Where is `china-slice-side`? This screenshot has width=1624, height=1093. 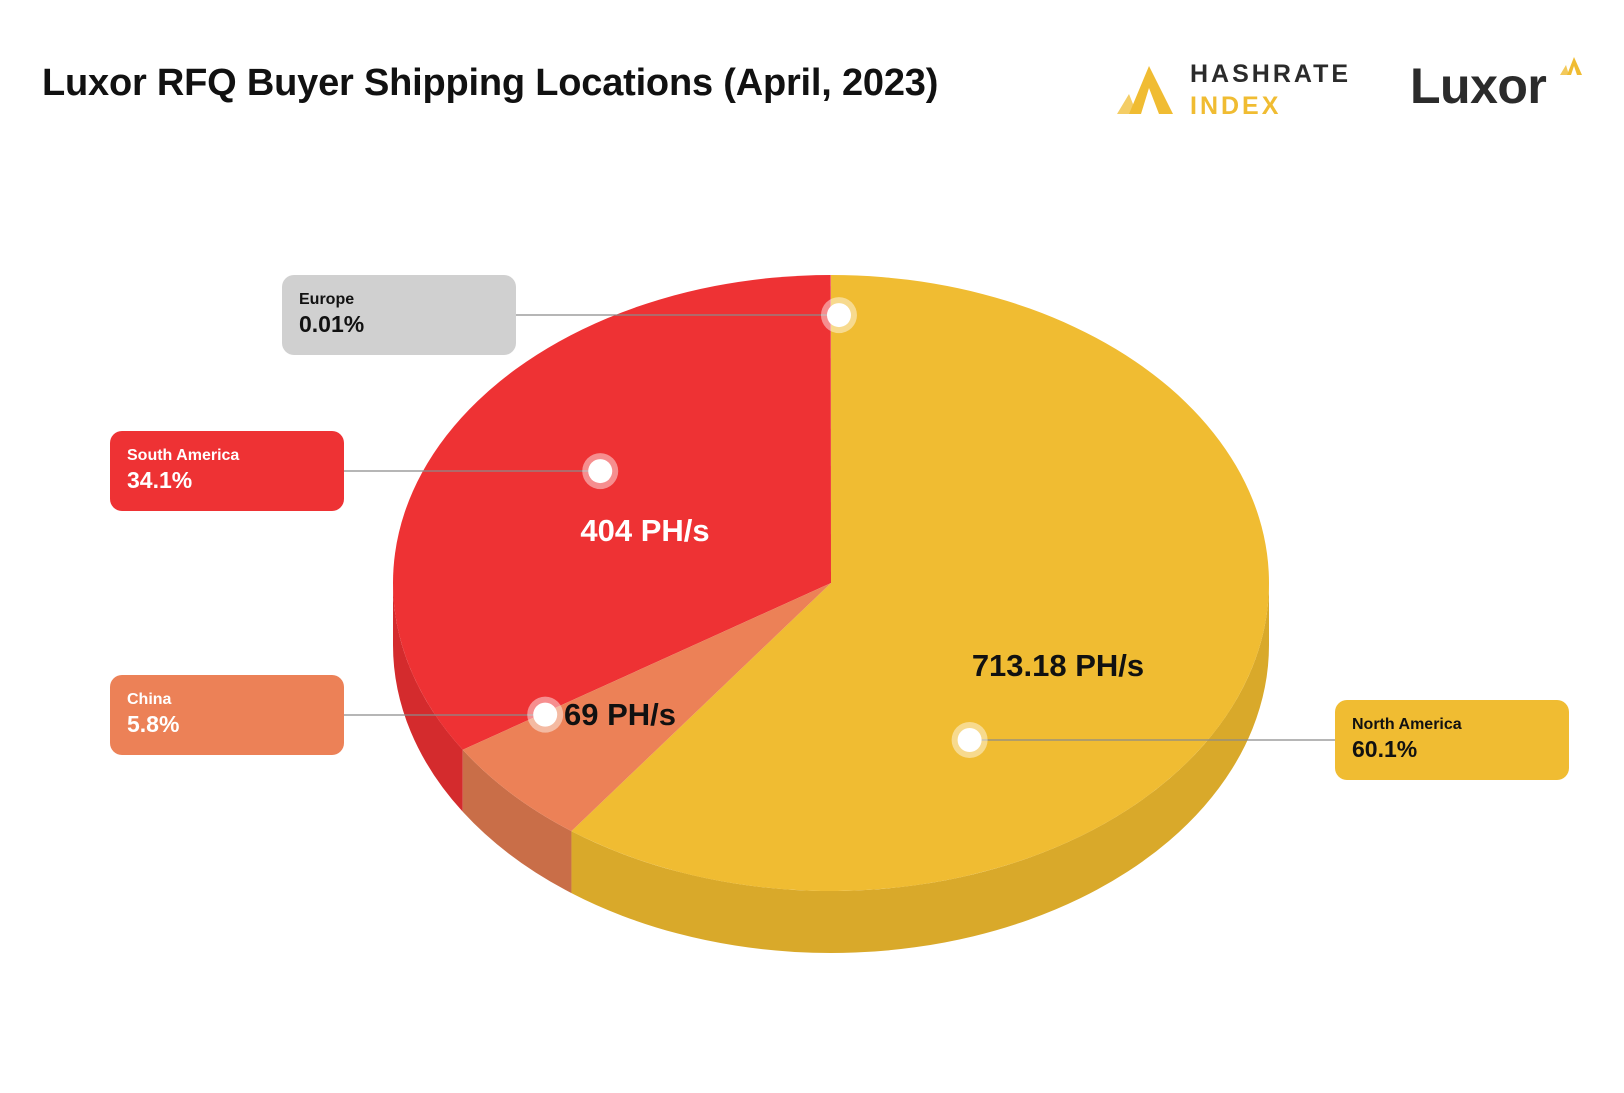 china-slice-side is located at coordinates (517, 821).